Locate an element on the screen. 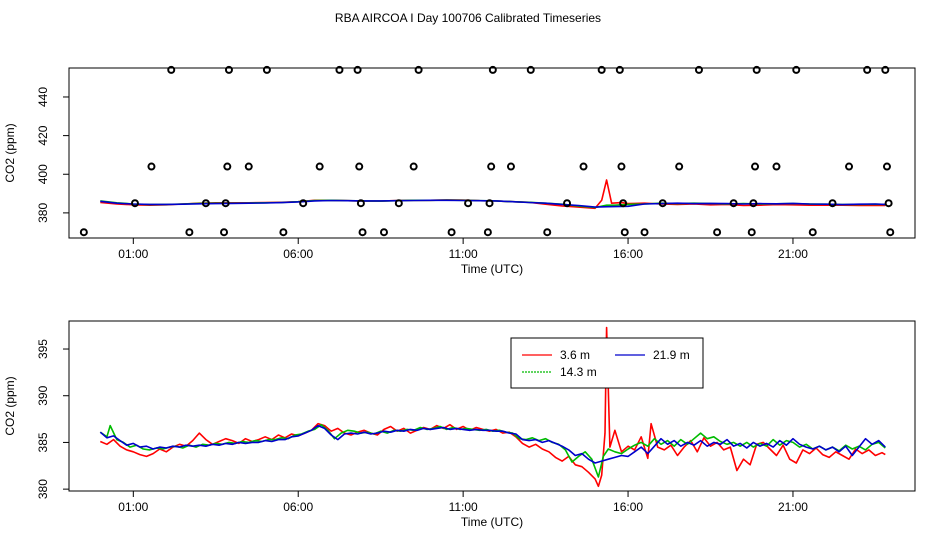  legend: 3.6 m 21.9 m 14.3 m is located at coordinates (607, 363).